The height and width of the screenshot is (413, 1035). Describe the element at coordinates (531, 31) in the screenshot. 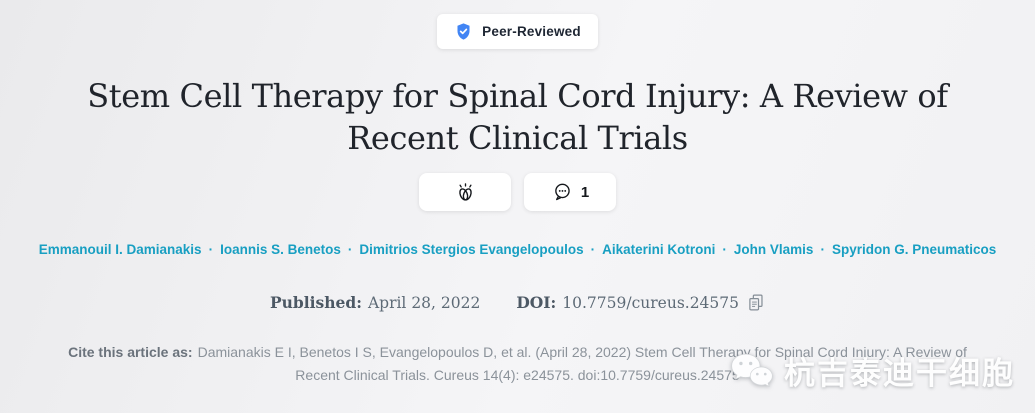

I see `peer-reviewed-label: Peer-Reviewed` at that location.